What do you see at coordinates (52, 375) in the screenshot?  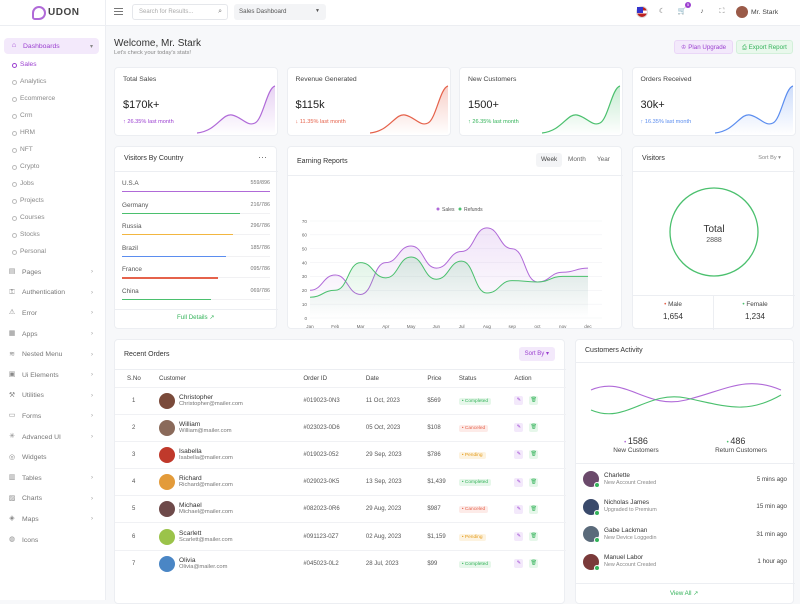 I see `sidebar-item-ui-elements: ▣ Ui Elements ›` at bounding box center [52, 375].